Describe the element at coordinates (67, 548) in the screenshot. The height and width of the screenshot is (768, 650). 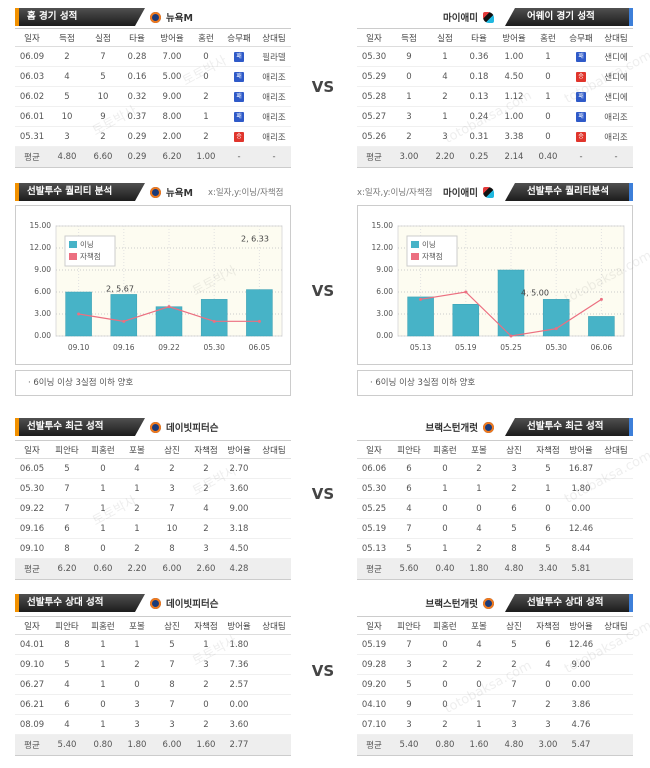
I see `cell: 8` at that location.